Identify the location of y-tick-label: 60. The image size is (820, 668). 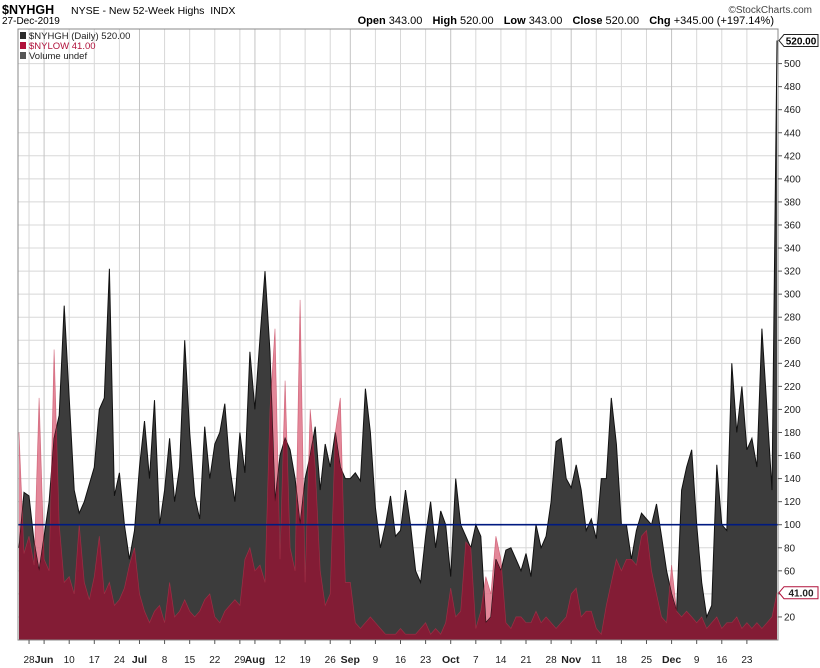
(790, 571).